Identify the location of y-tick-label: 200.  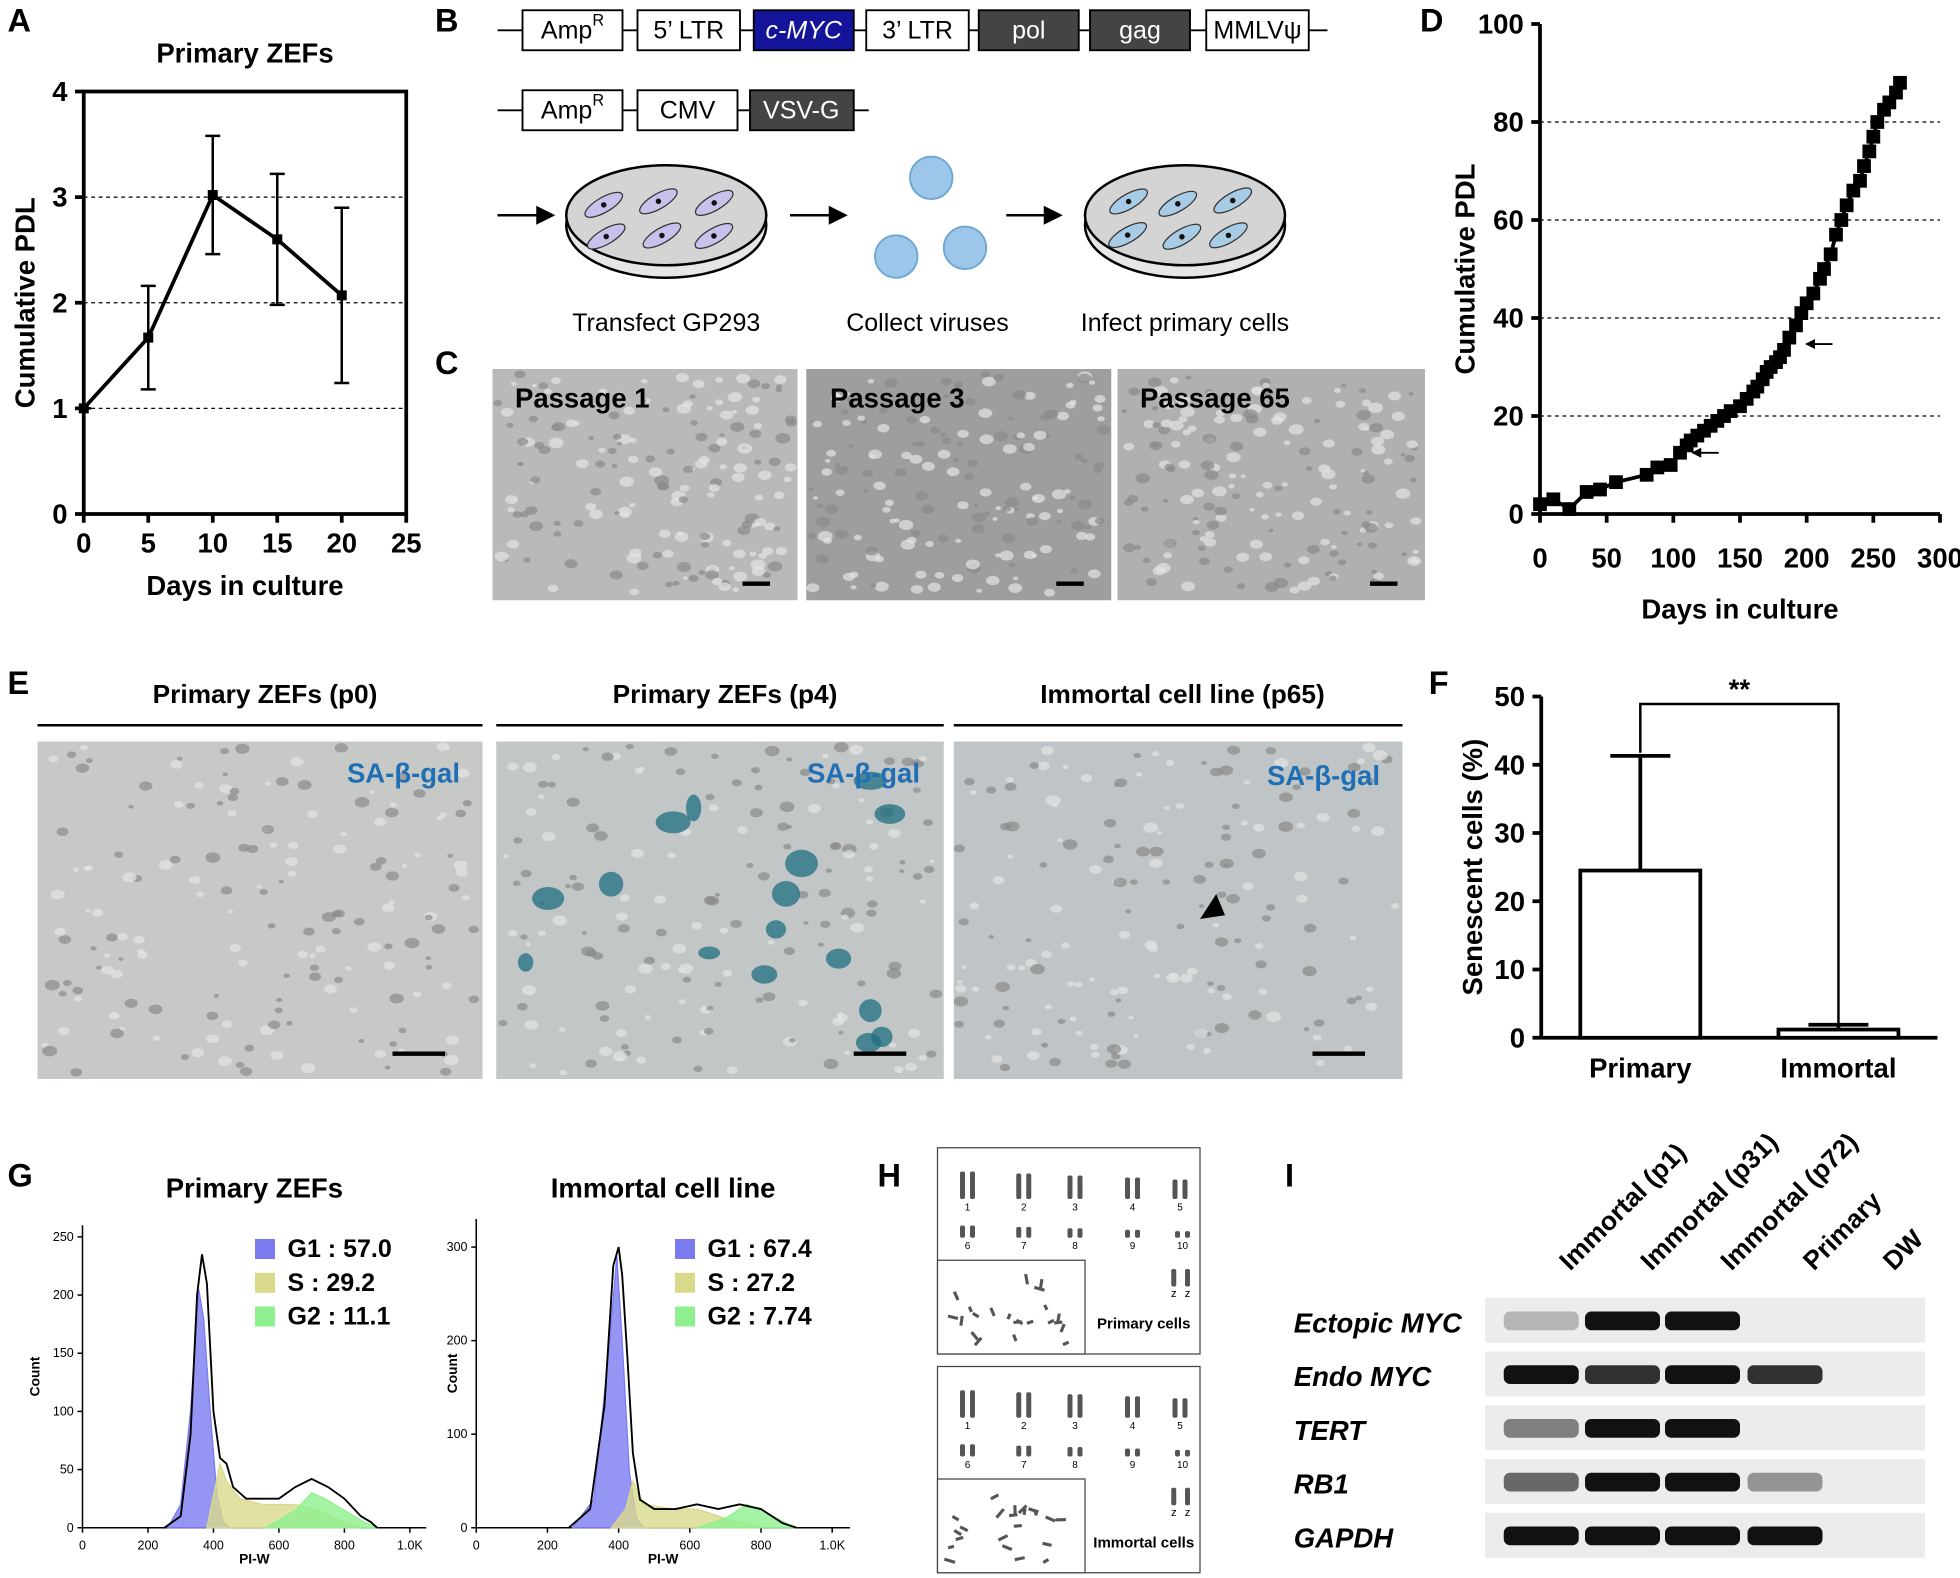
(457, 1341).